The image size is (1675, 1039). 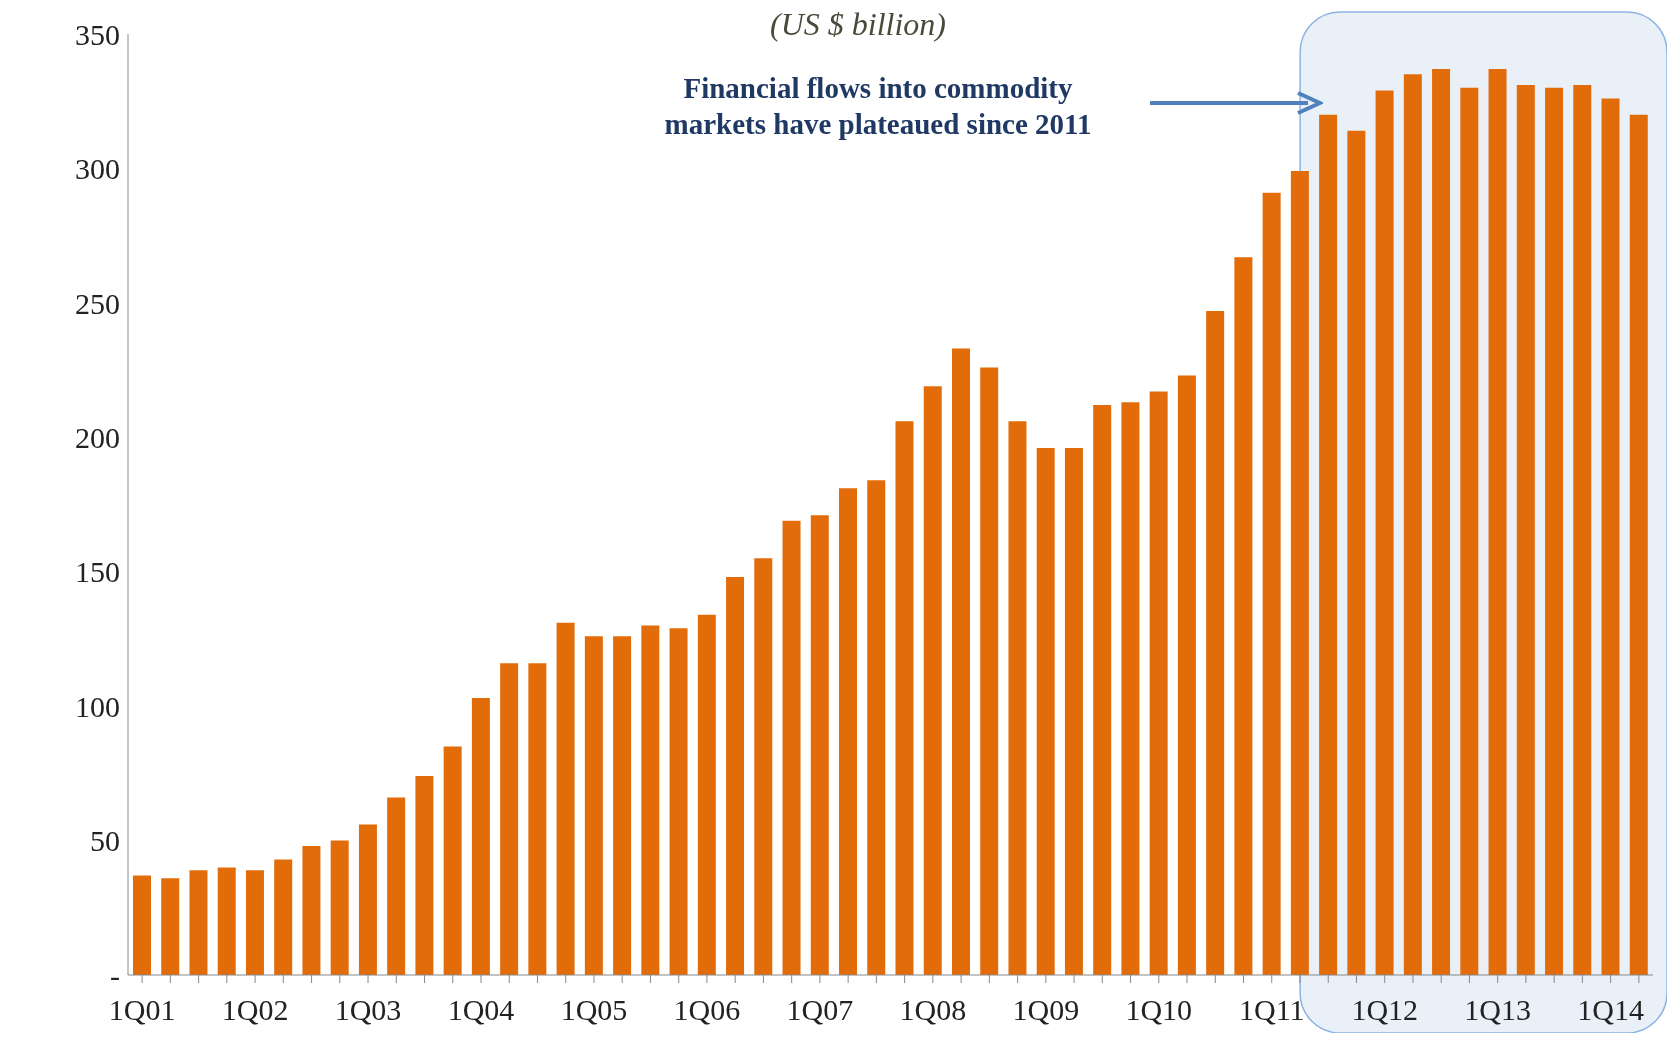 What do you see at coordinates (142, 1010) in the screenshot?
I see `x-tick-label: 1Q01` at bounding box center [142, 1010].